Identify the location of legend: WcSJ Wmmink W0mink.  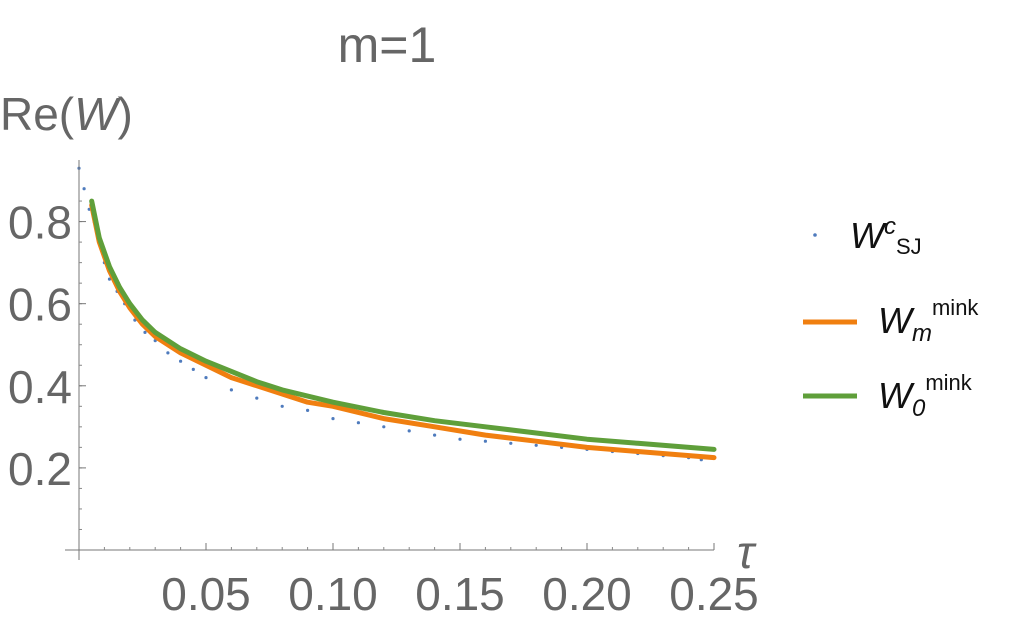
(891, 317).